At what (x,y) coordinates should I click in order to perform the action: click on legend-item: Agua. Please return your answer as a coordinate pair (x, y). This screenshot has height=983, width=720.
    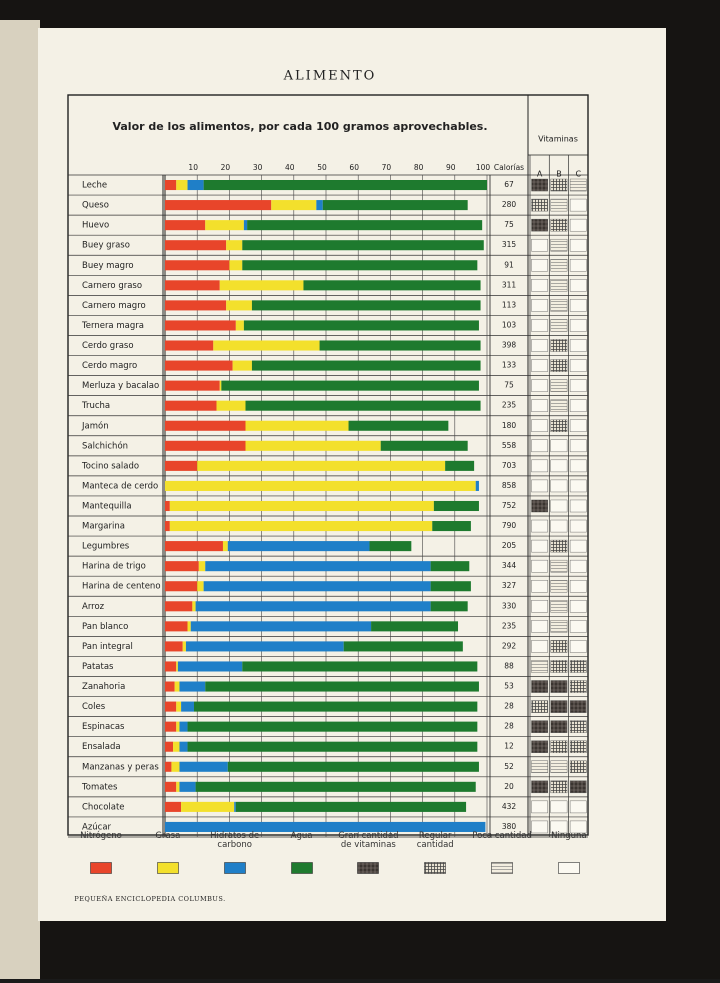
    Looking at the image, I should click on (302, 853).